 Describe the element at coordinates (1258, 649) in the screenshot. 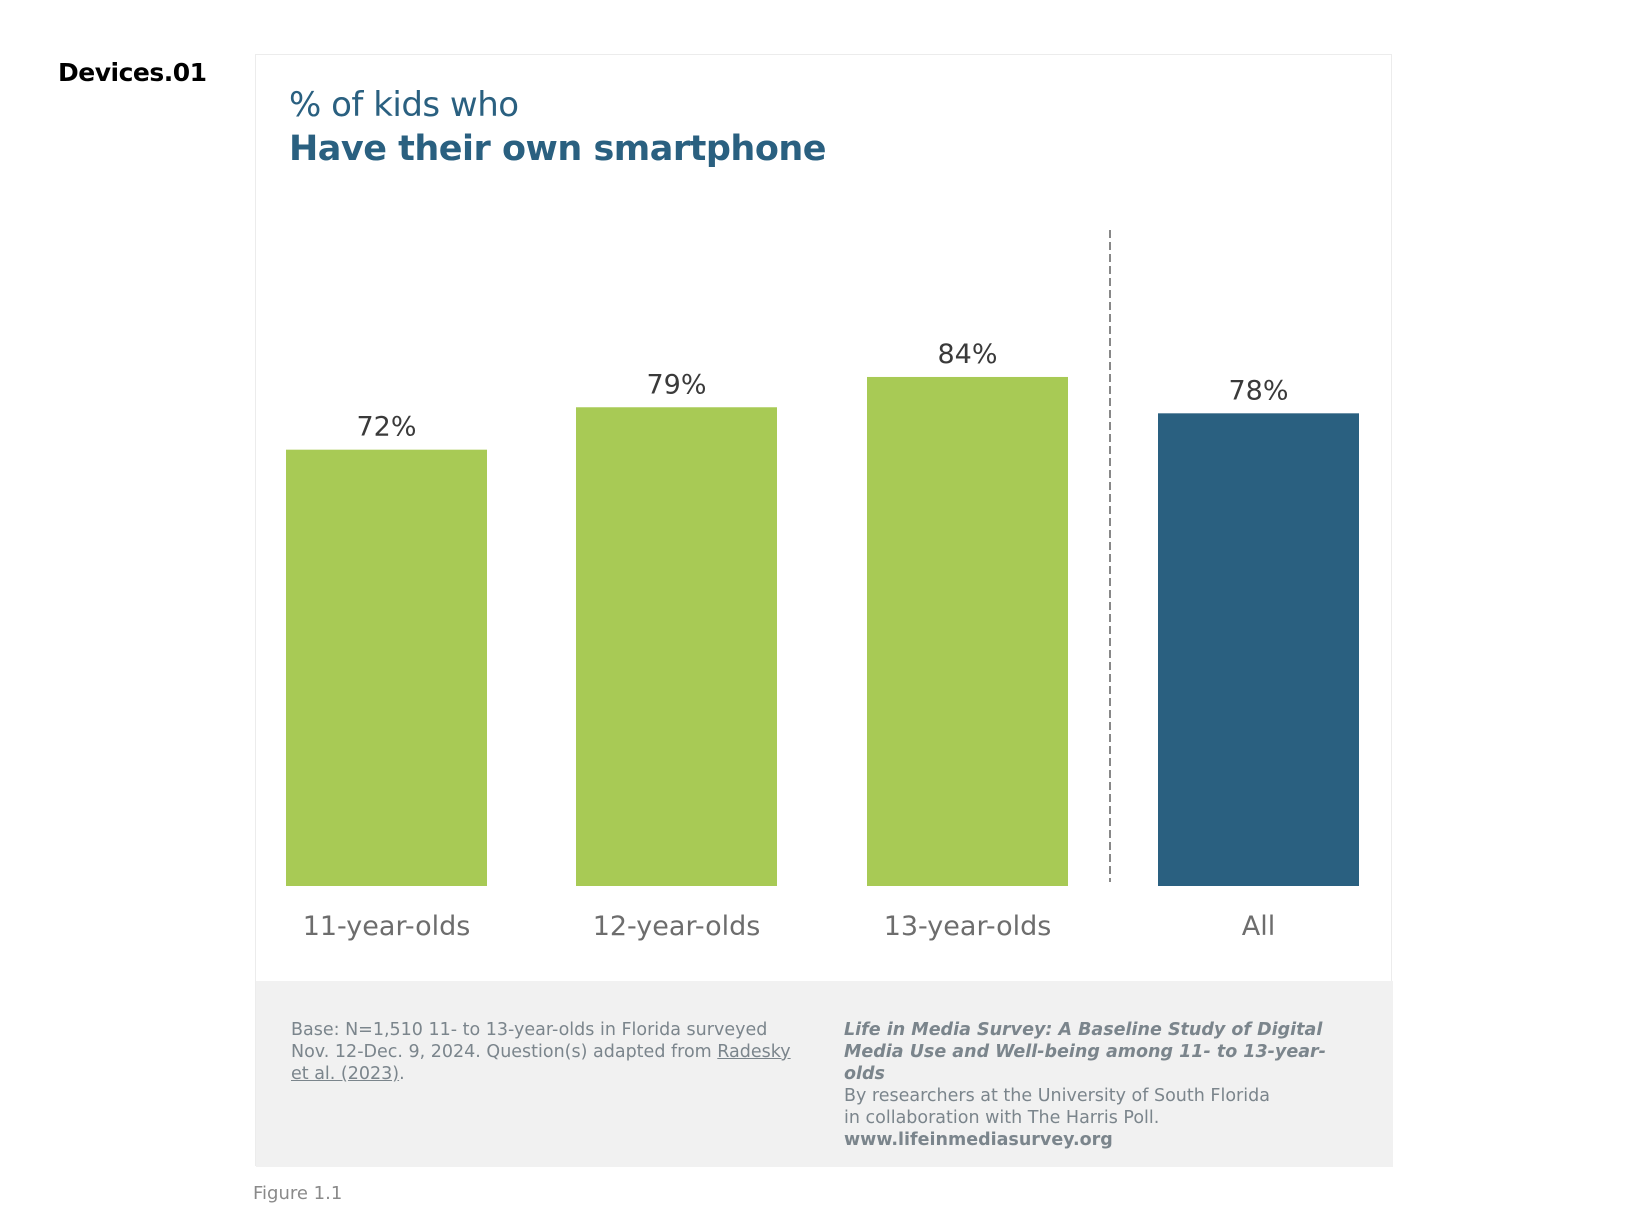

I see `bar-all` at that location.